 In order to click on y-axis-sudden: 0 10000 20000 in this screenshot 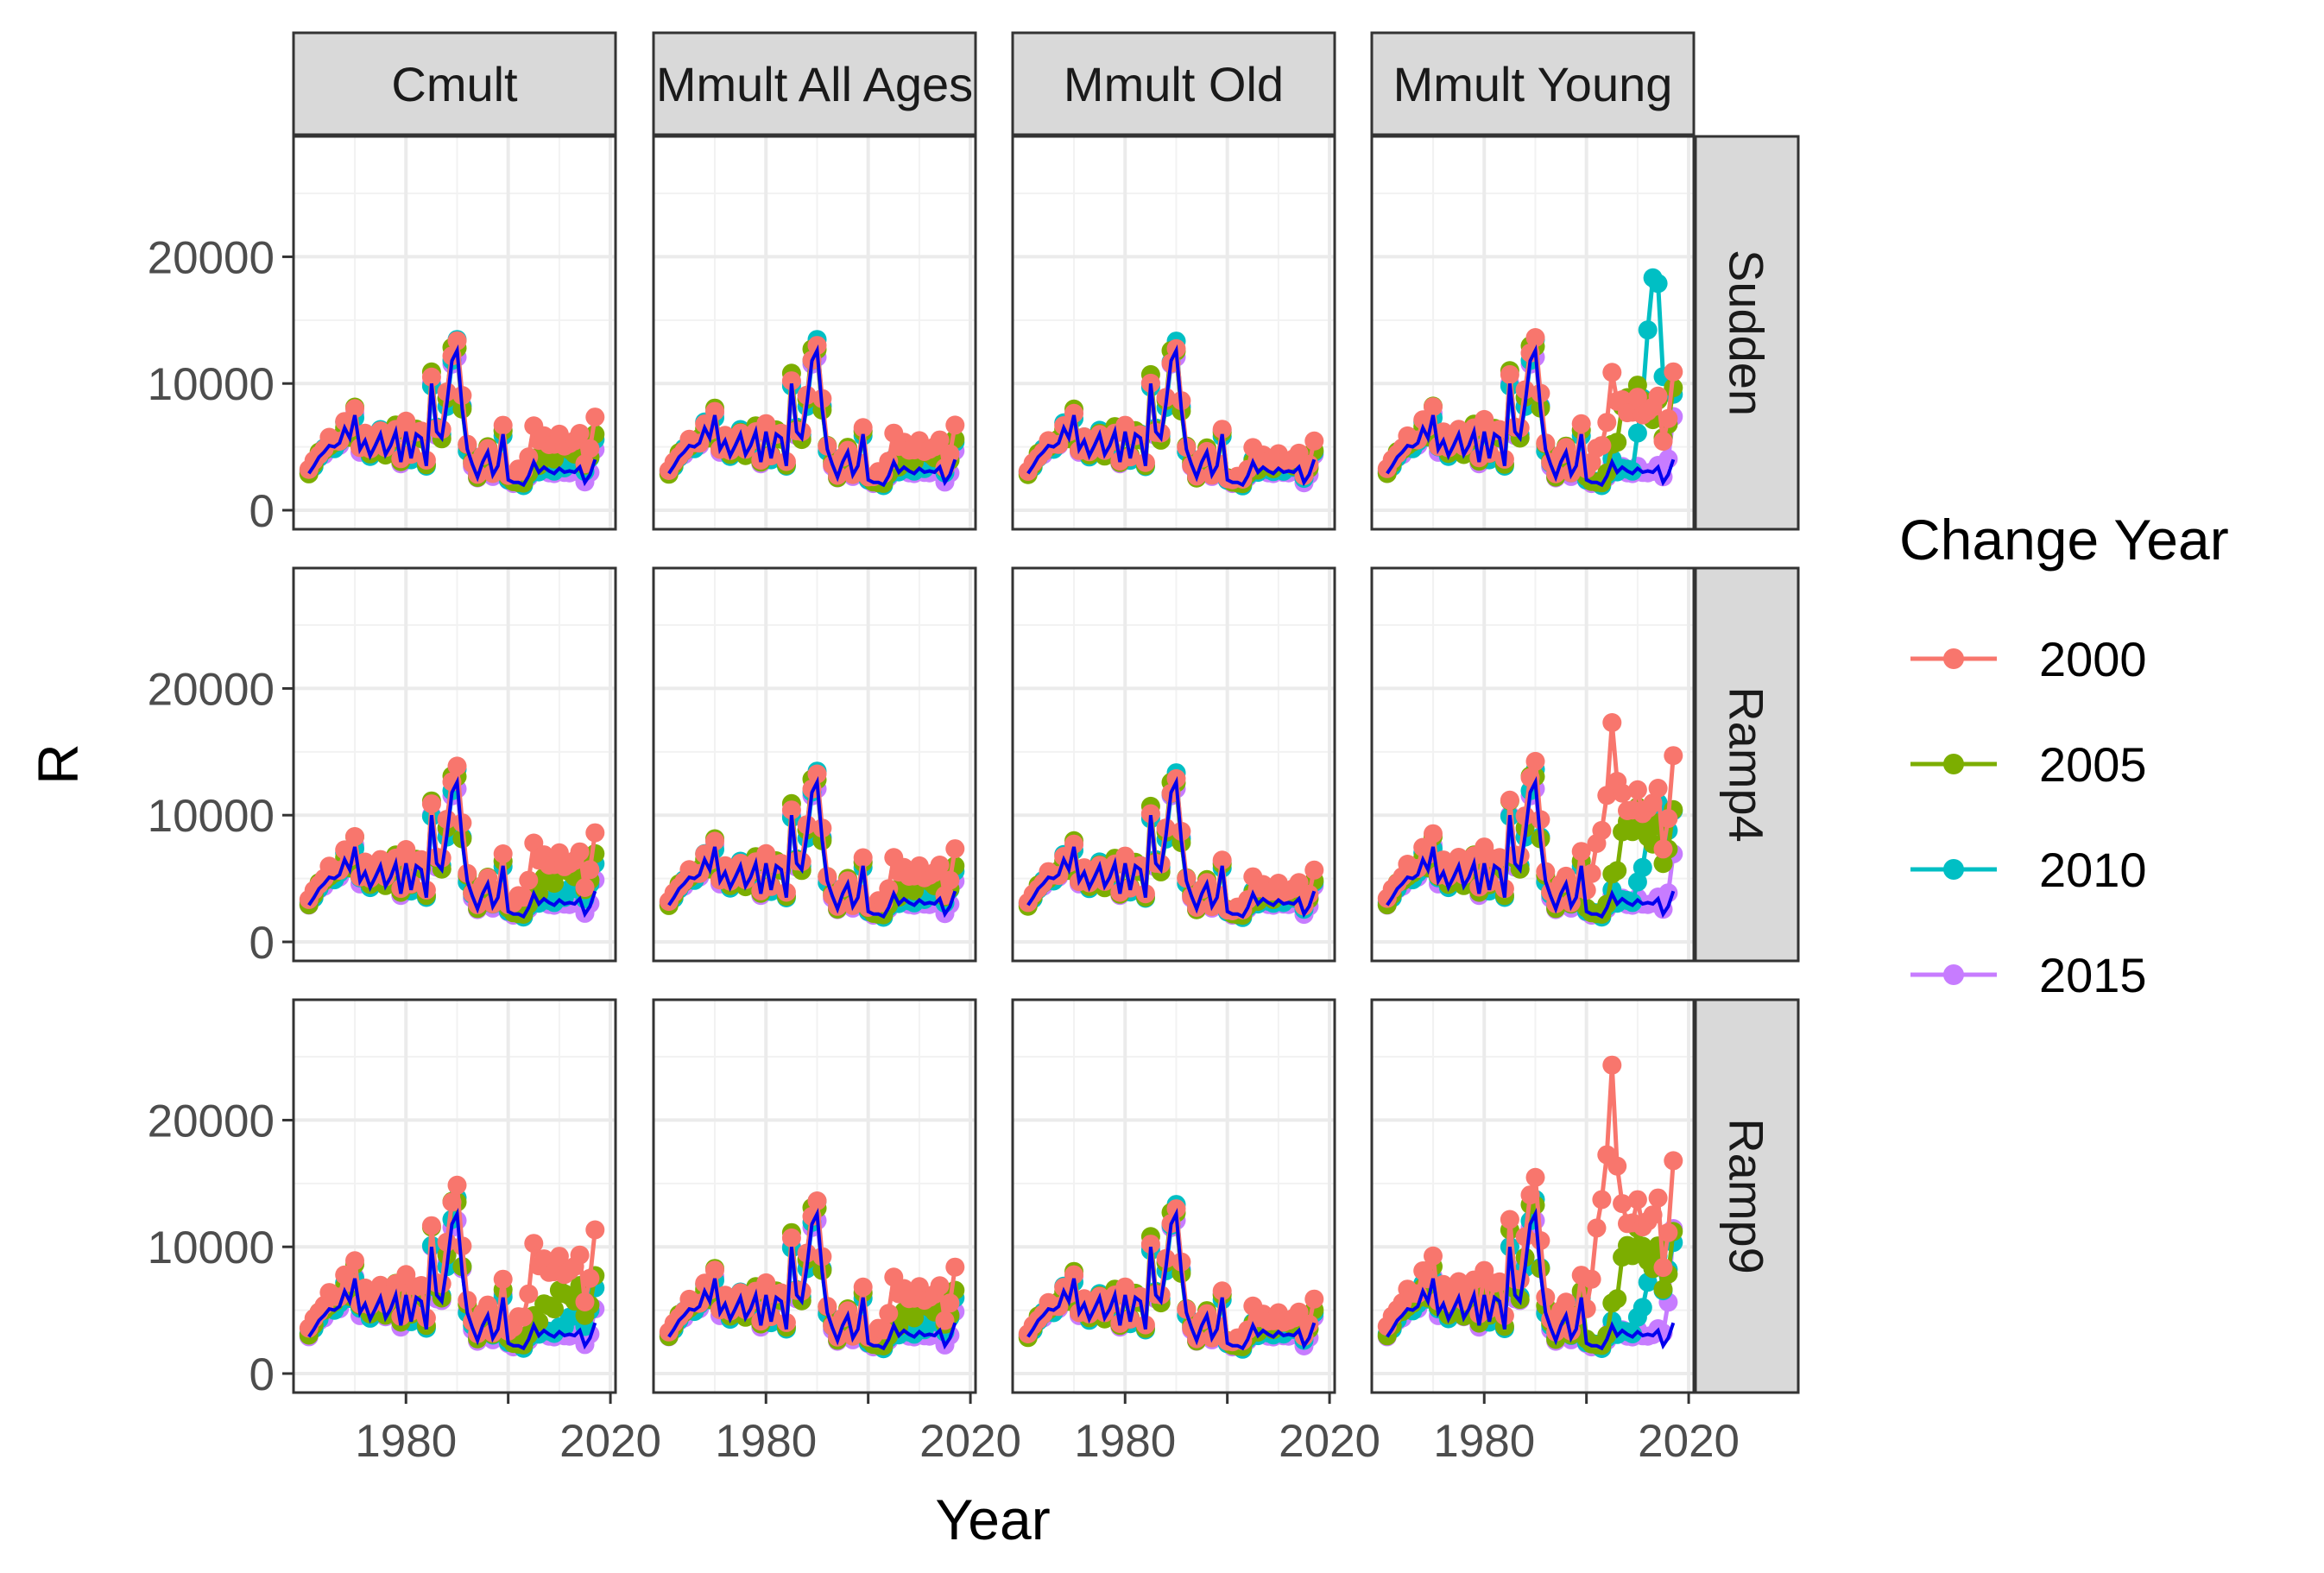, I will do `click(221, 384)`.